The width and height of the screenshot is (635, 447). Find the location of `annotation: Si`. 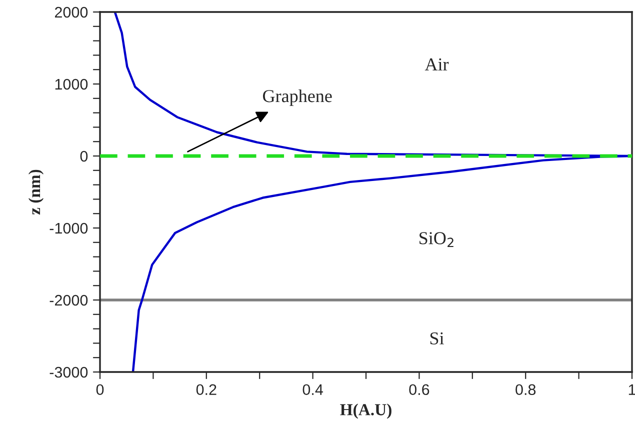

annotation: Si is located at coordinates (437, 338).